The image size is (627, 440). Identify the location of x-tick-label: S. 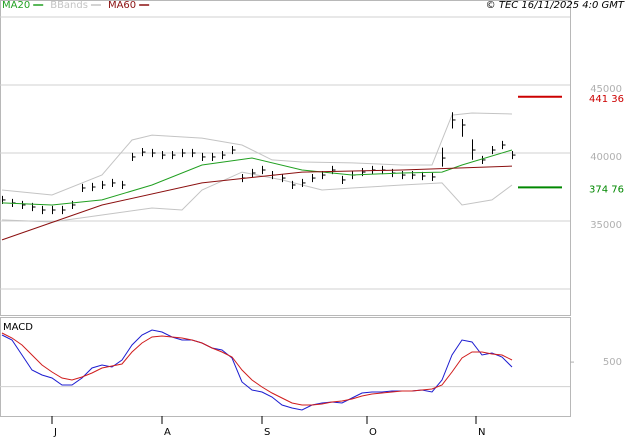
(267, 432).